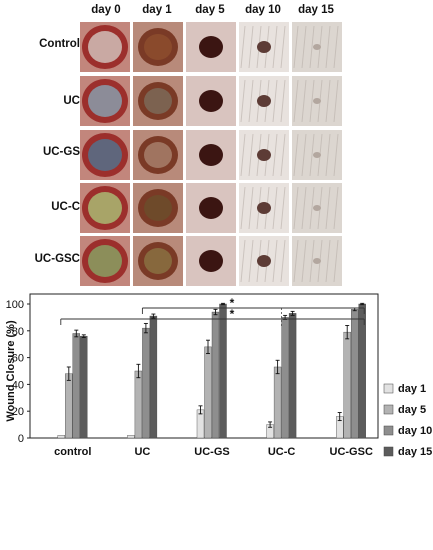 The height and width of the screenshot is (550, 433). I want to click on y-tick-label: 100, so click(15, 305).